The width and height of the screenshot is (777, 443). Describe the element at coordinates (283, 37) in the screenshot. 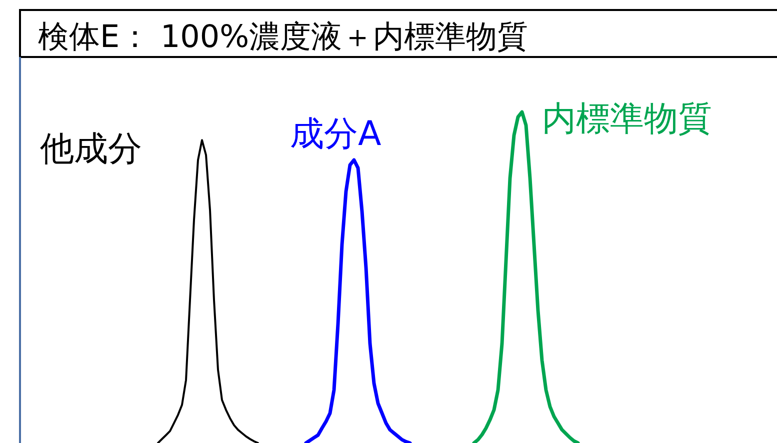

I see `chart-title: 検体E： 100%濃度液＋内標準物質` at that location.